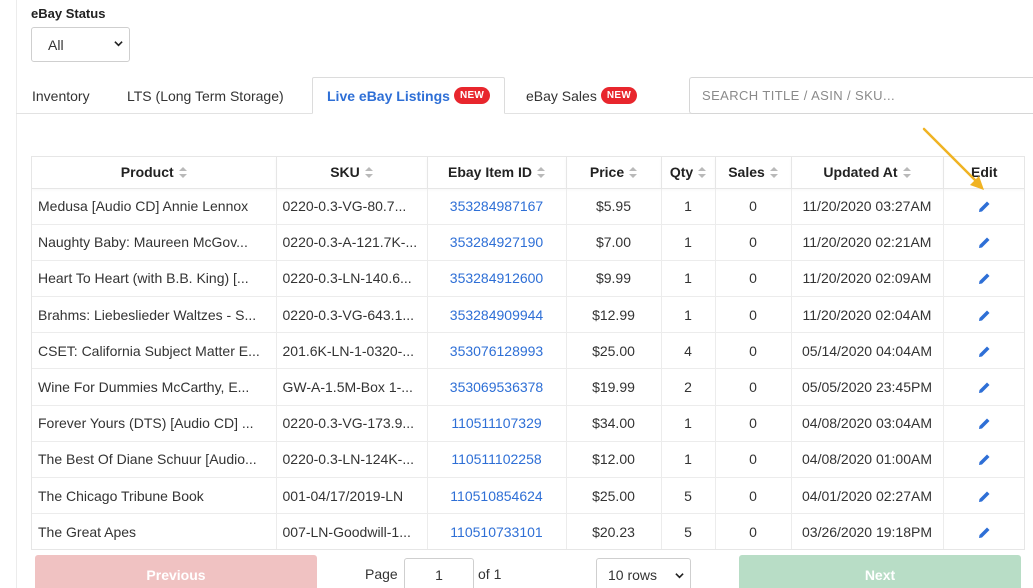 This screenshot has width=1033, height=588. What do you see at coordinates (688, 173) in the screenshot?
I see `column-header-qty: Qty` at bounding box center [688, 173].